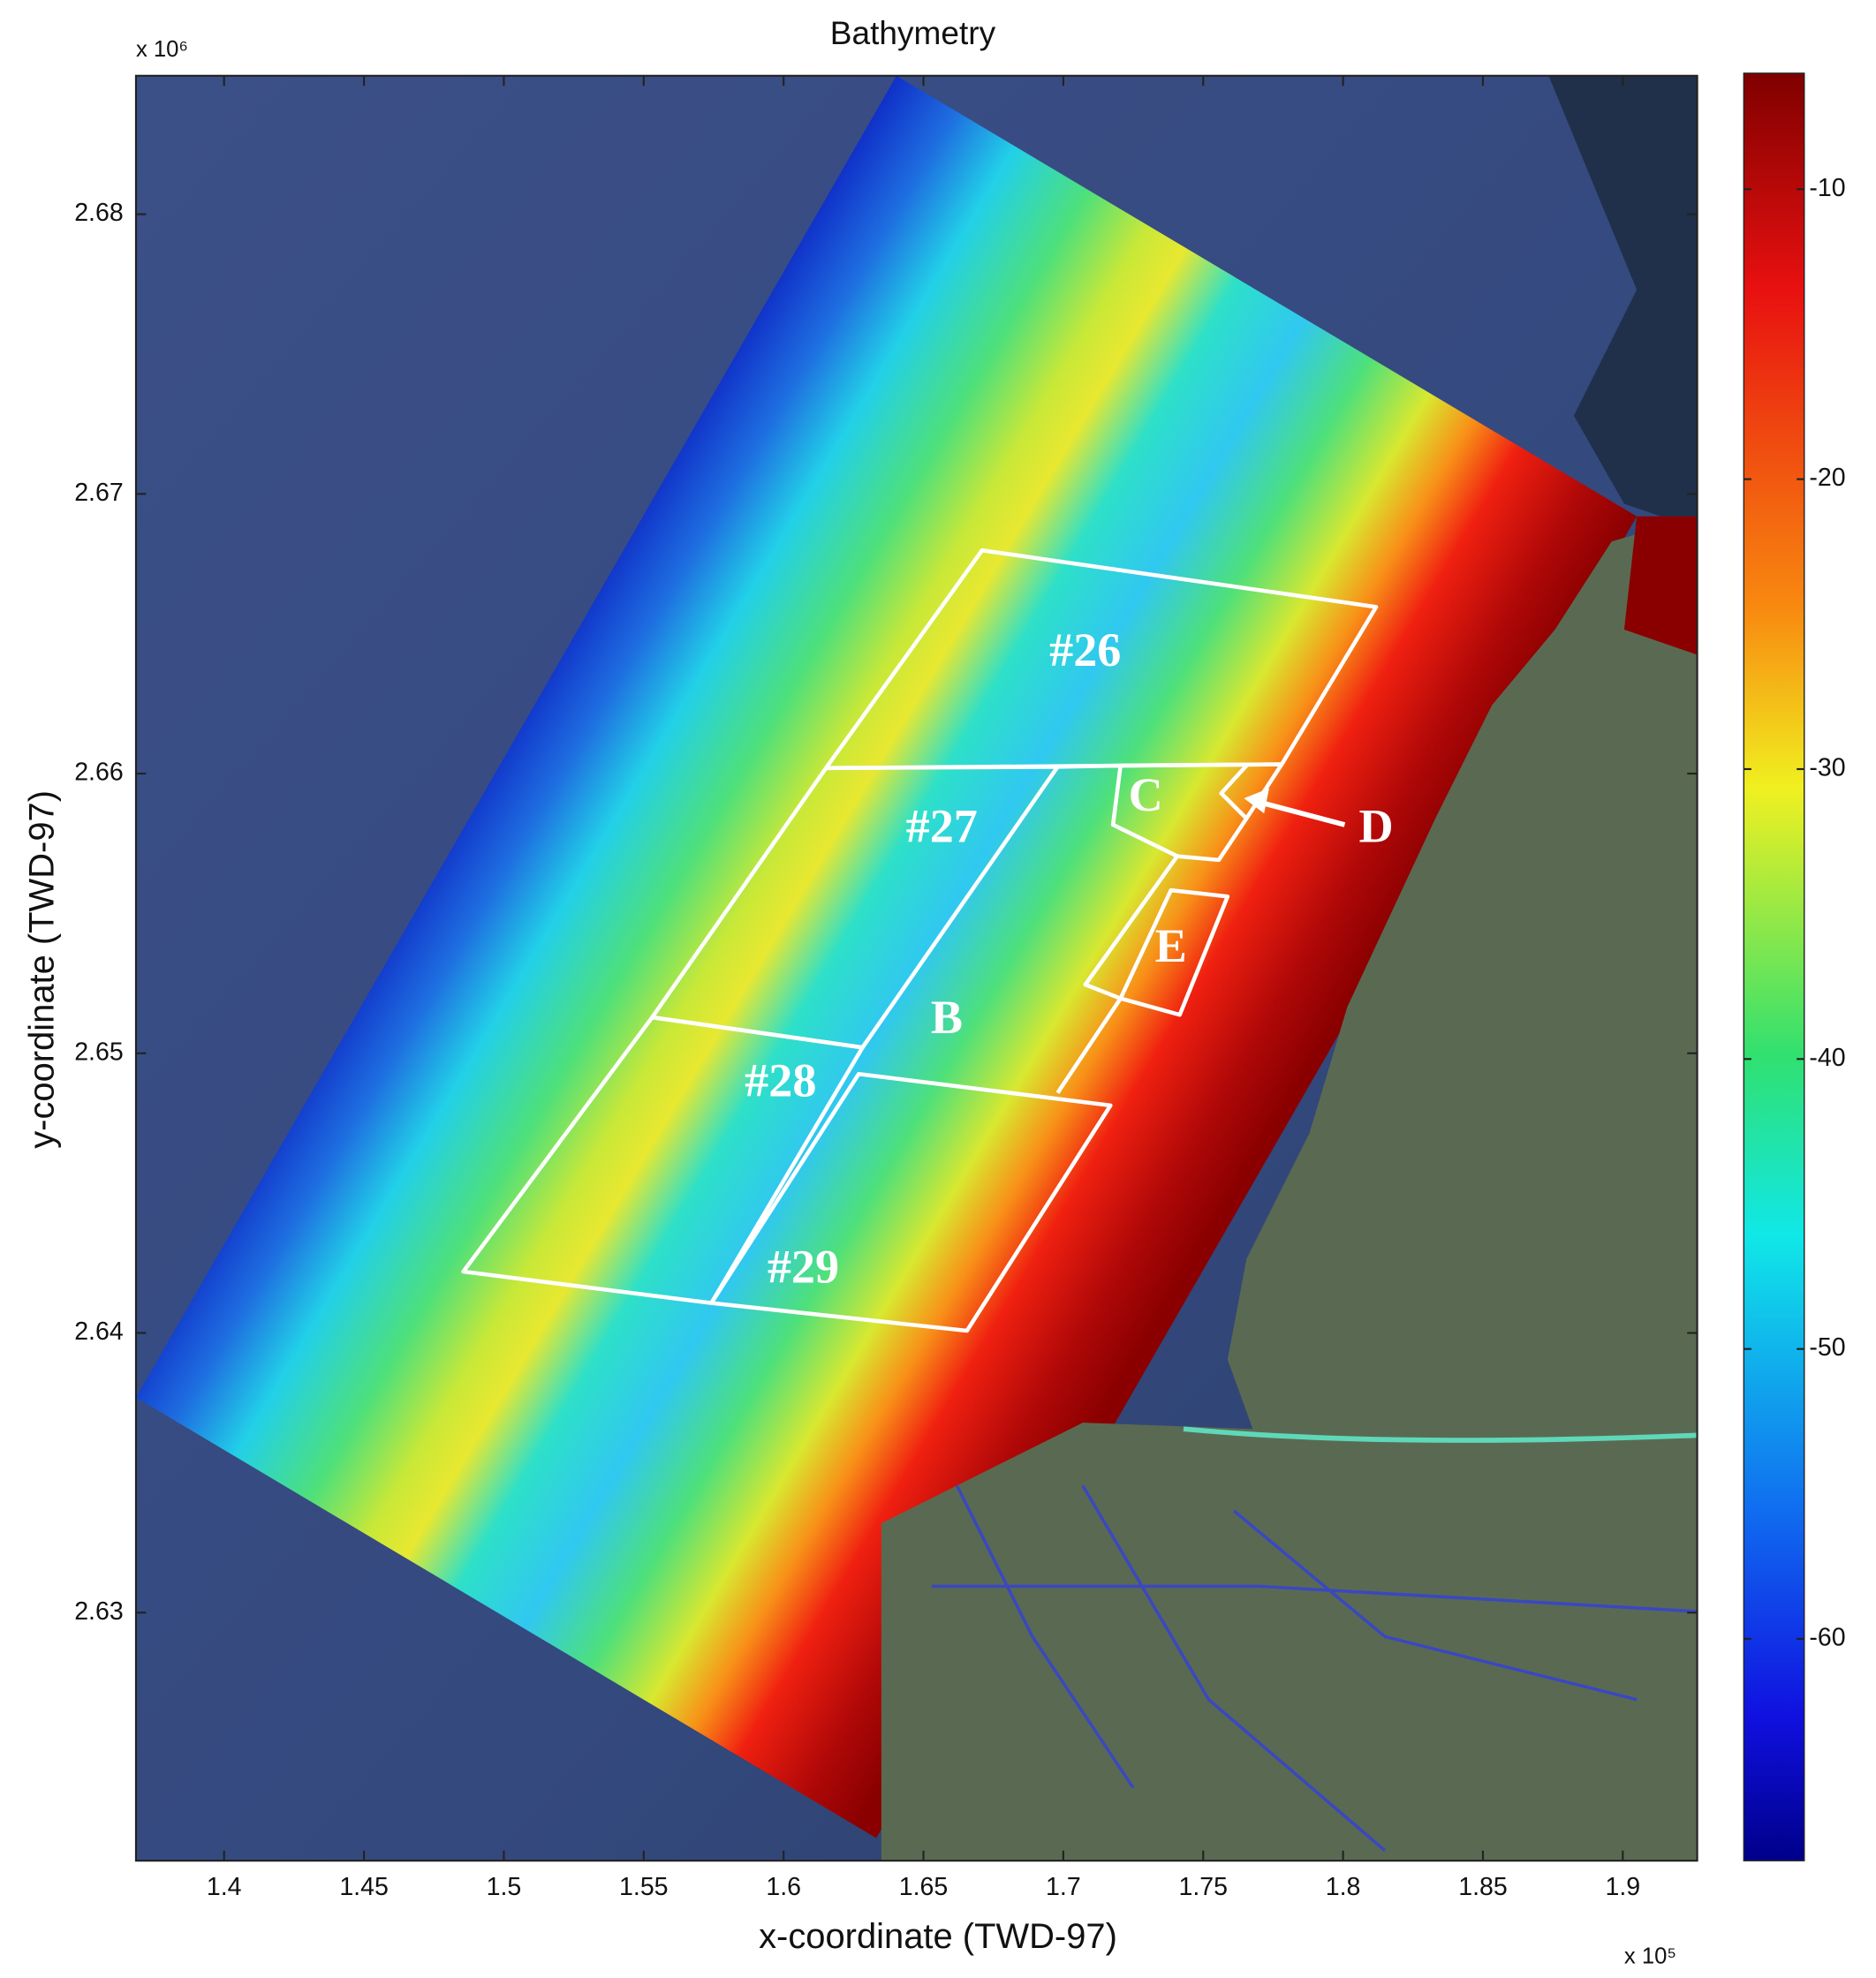  What do you see at coordinates (41, 970) in the screenshot?
I see `y-axis-label: y-coordinate (TWD-97)` at bounding box center [41, 970].